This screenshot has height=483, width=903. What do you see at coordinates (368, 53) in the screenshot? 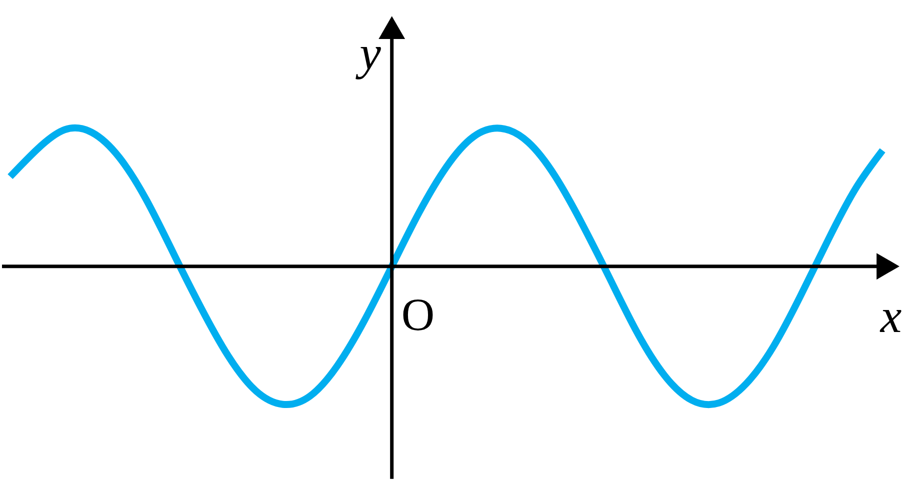
I see `y-axis-title: y` at bounding box center [368, 53].